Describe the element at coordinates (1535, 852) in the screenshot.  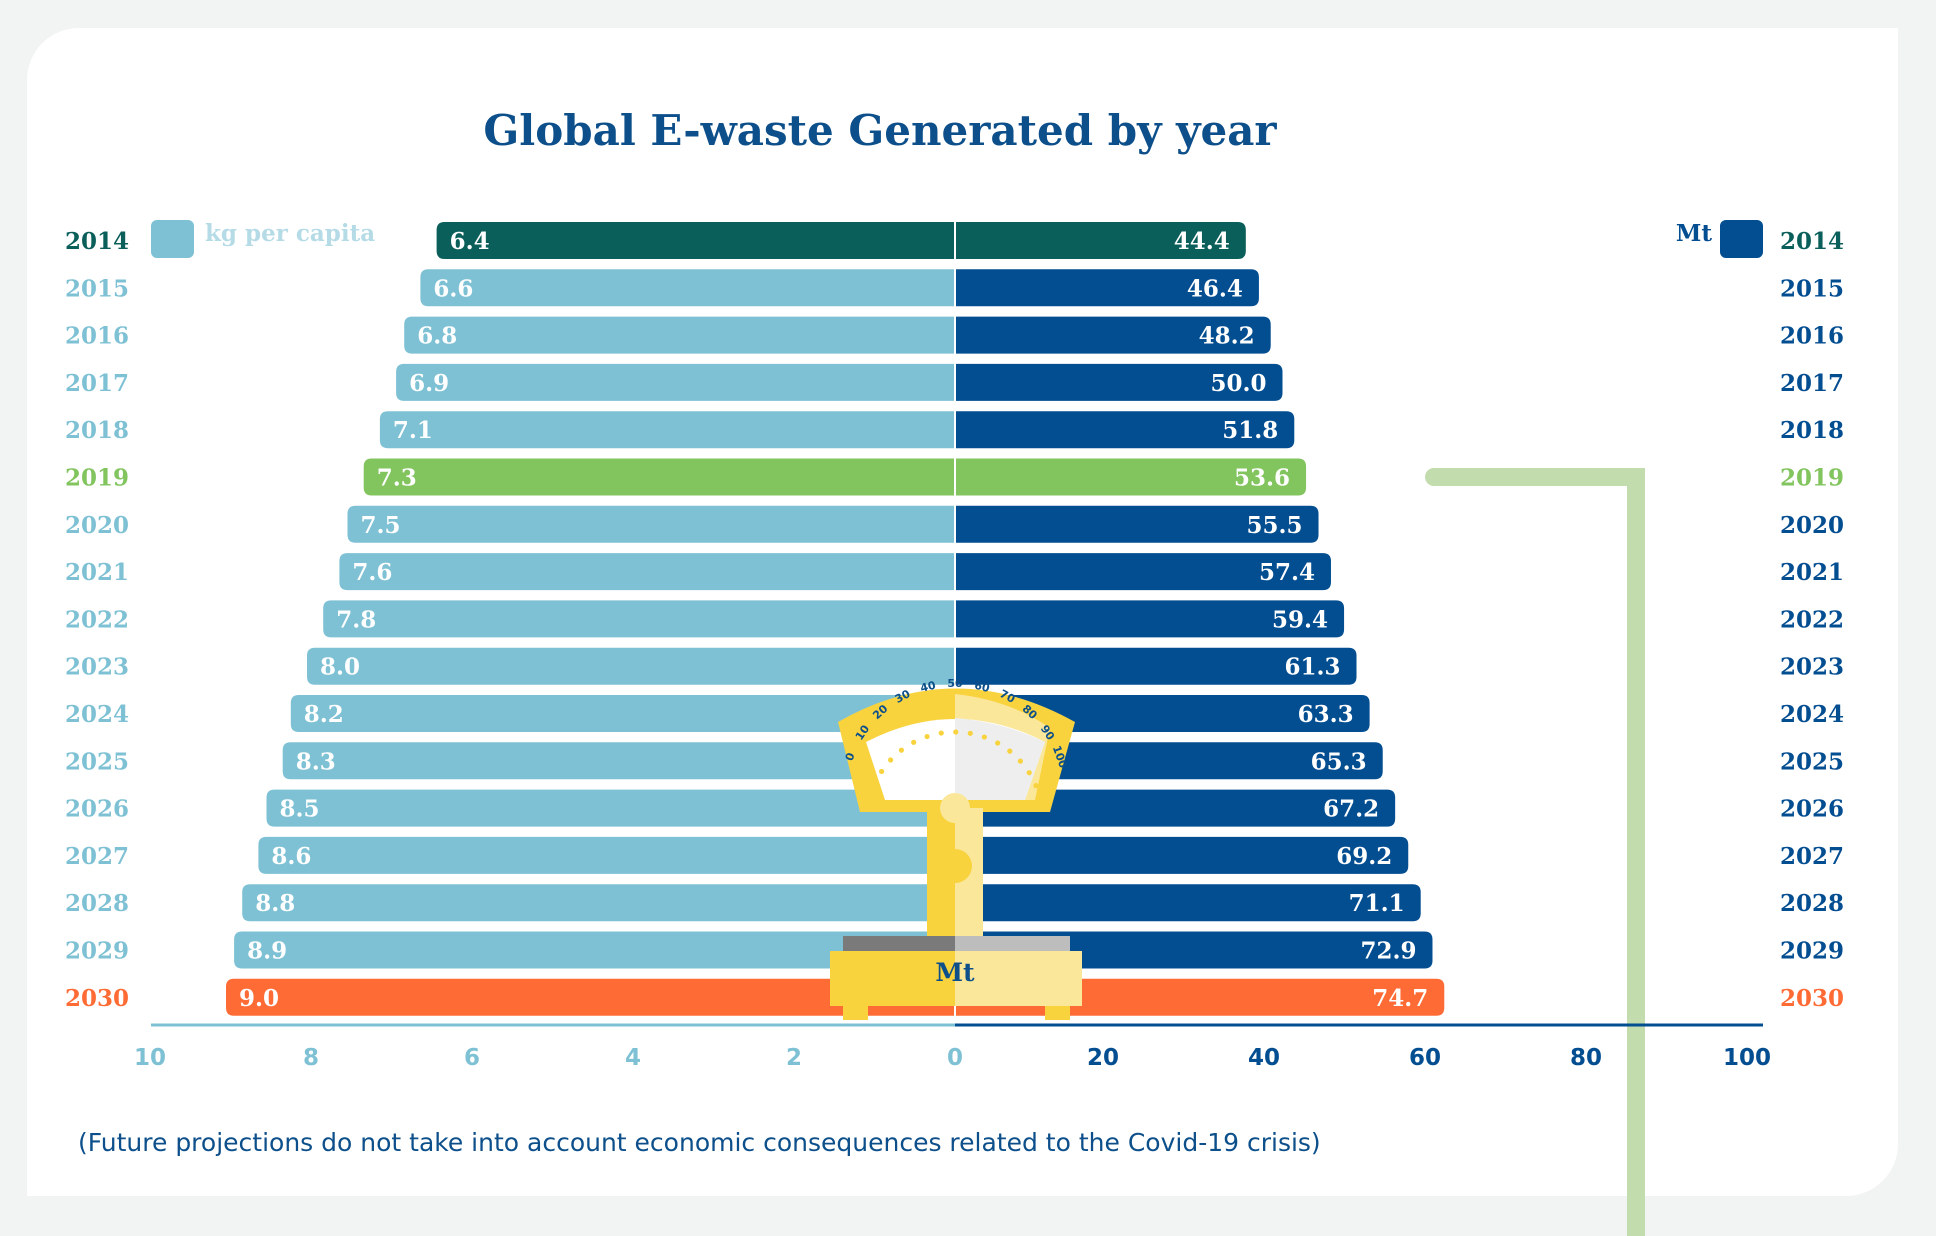
I see `connector-line-2019` at that location.